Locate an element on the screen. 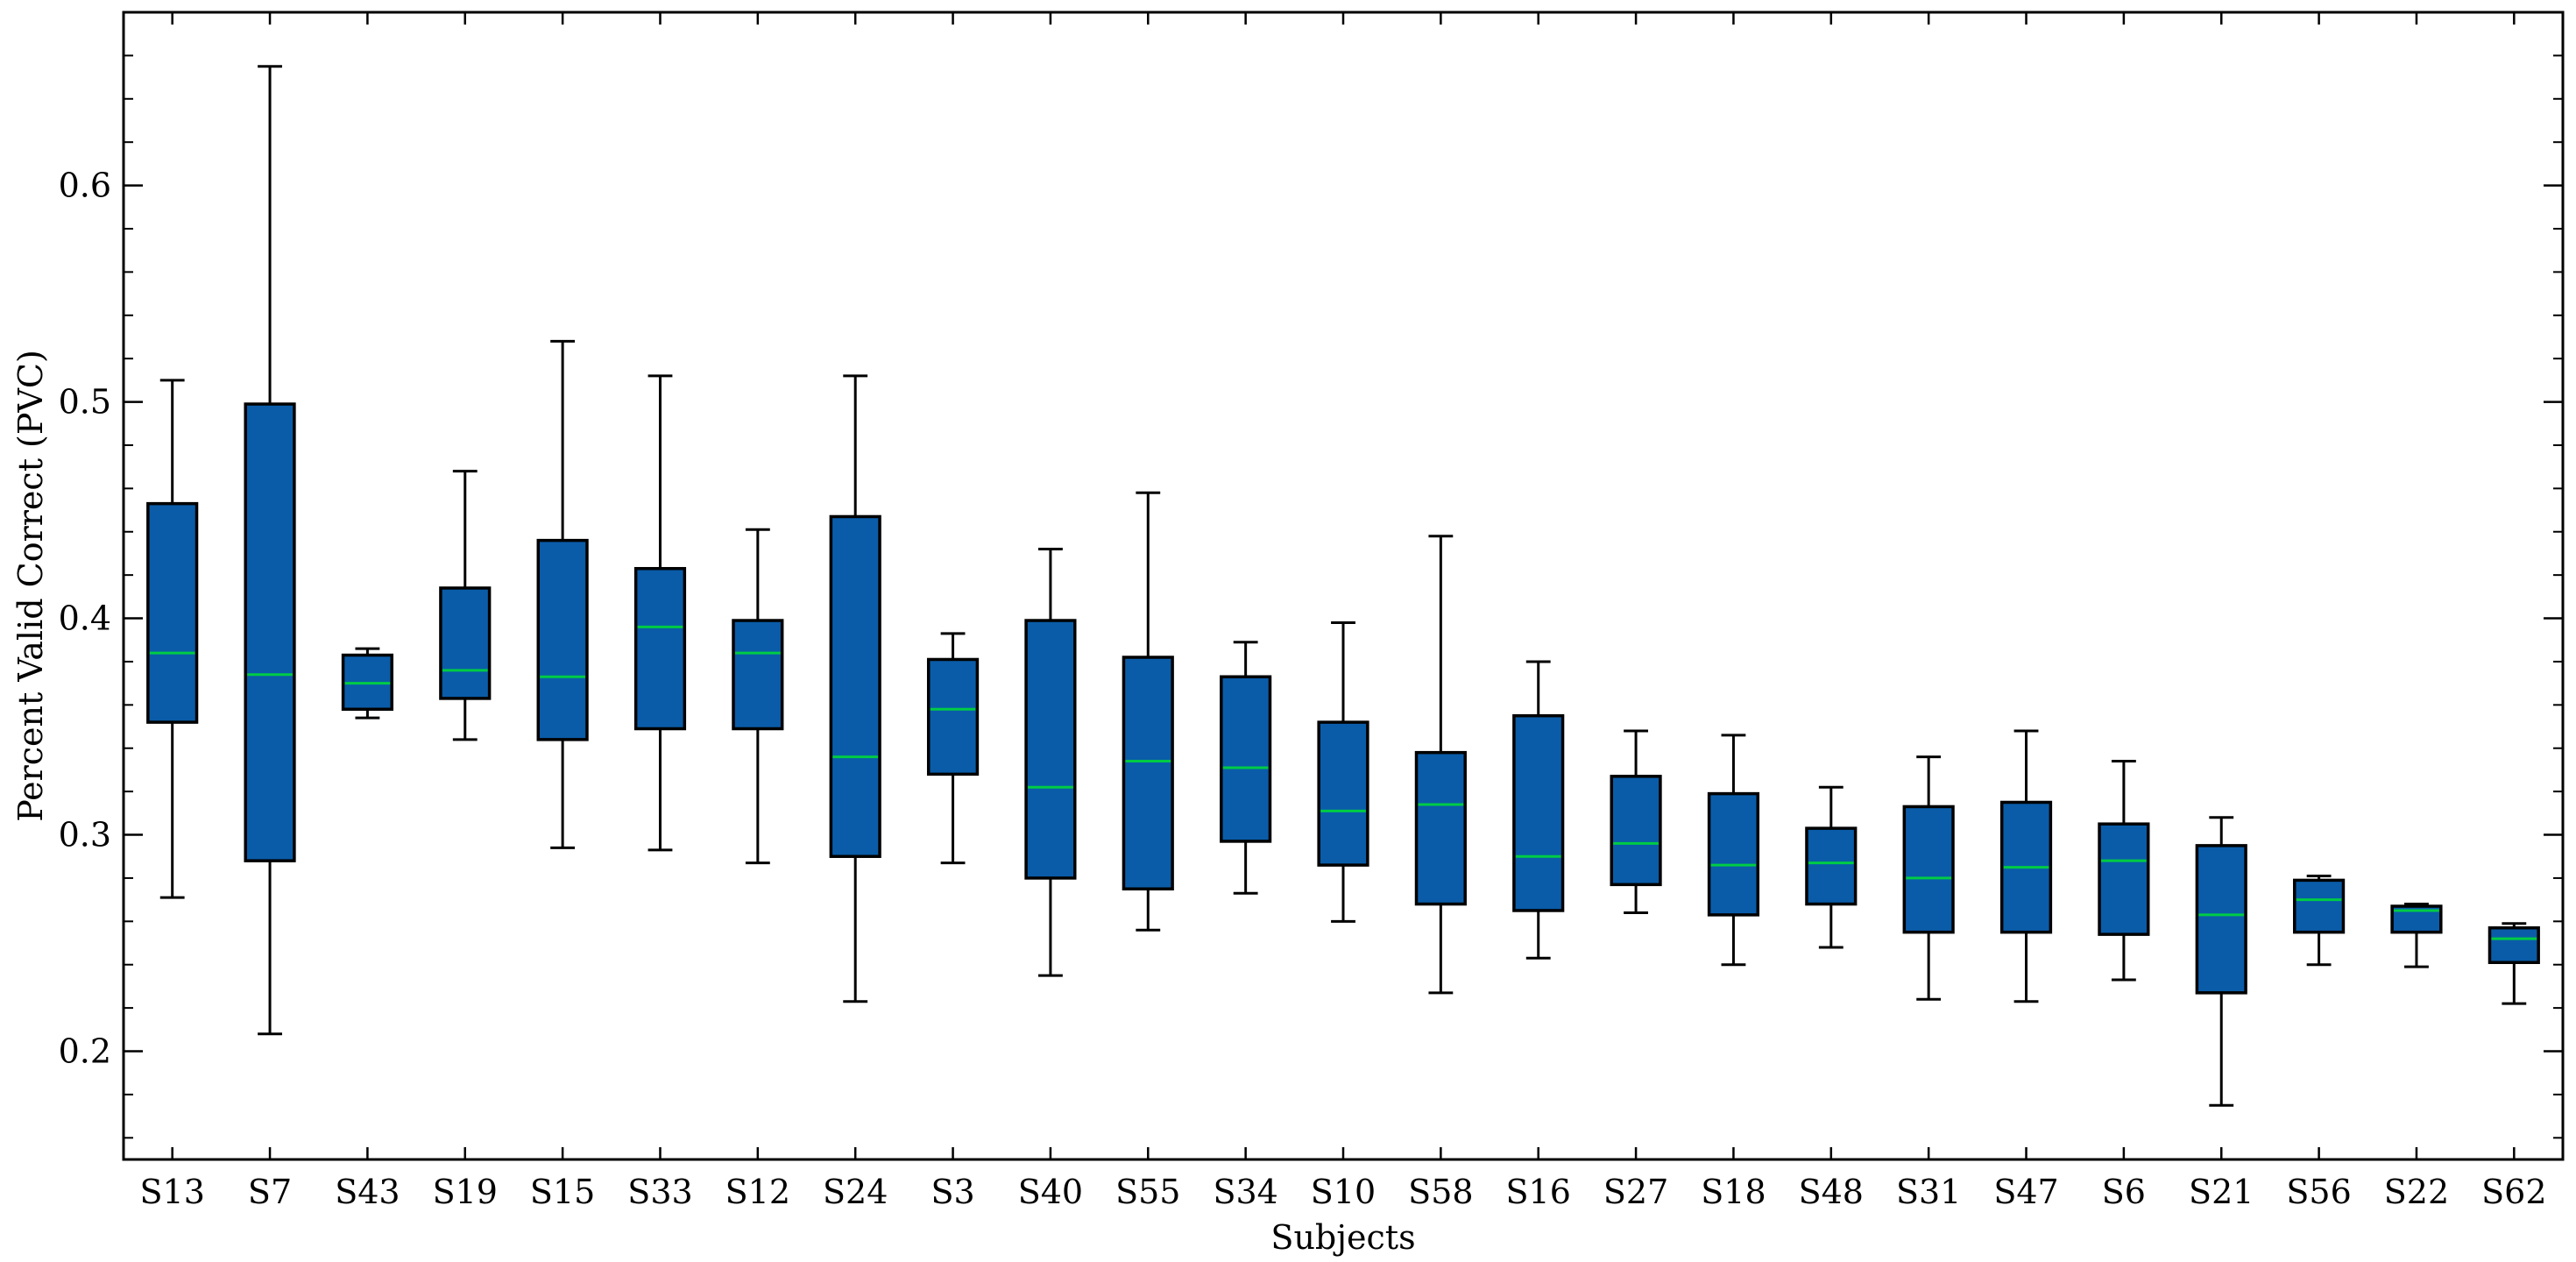 Image resolution: width=2576 pixels, height=1262 pixels. x-tick-label: S55 is located at coordinates (1147, 1192).